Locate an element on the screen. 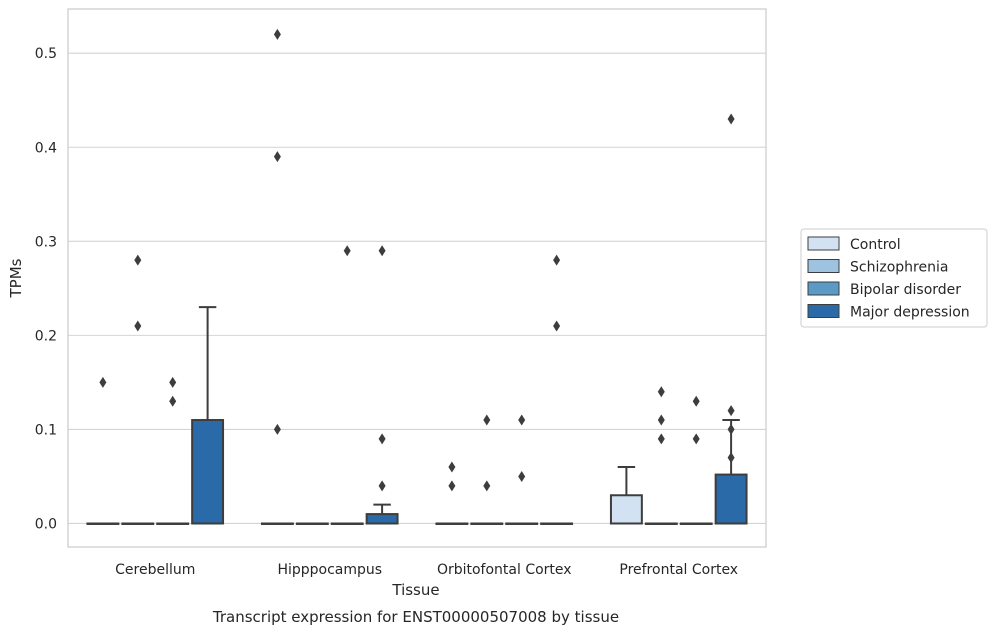 The height and width of the screenshot is (634, 997). y-tick-label: 0.4 is located at coordinates (46, 148).